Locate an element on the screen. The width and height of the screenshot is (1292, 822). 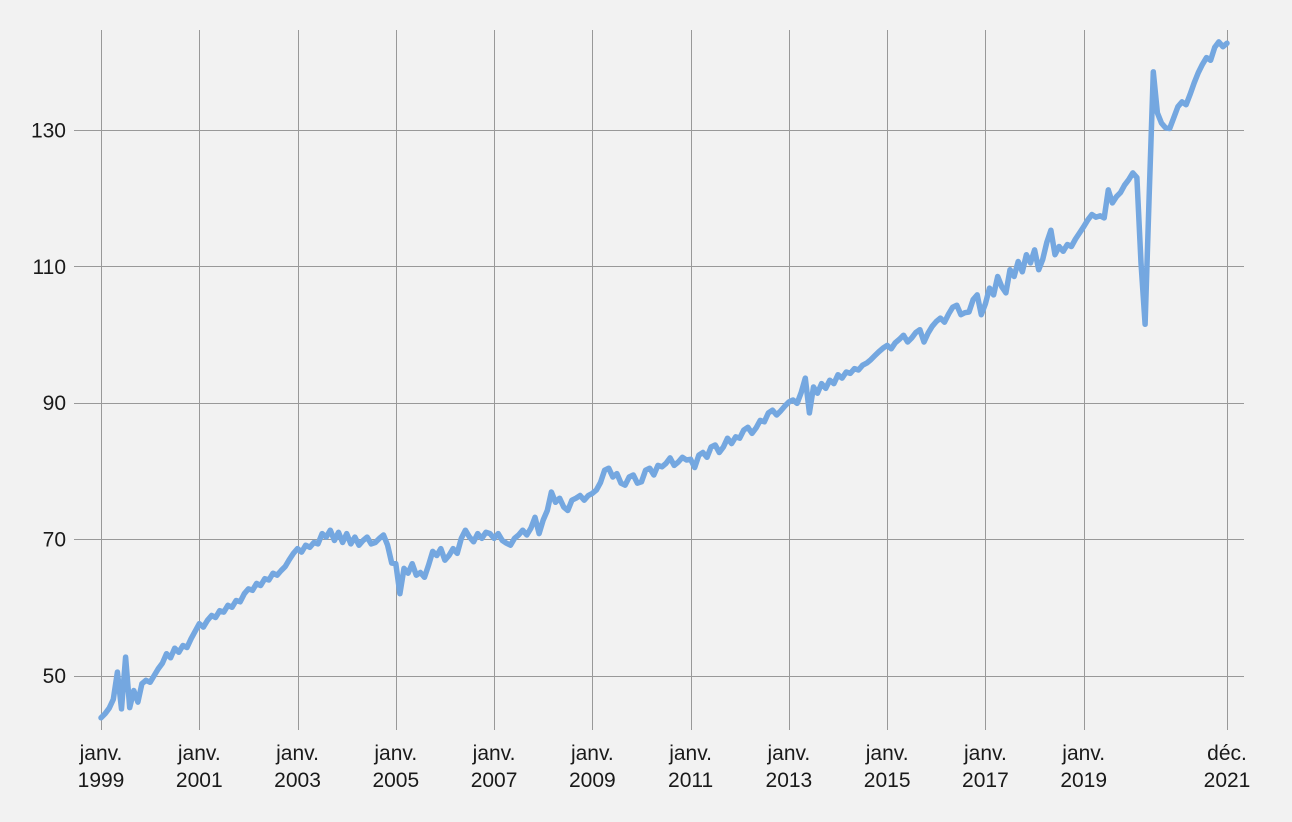
y-axis-tick-label: 90 is located at coordinates (54, 403).